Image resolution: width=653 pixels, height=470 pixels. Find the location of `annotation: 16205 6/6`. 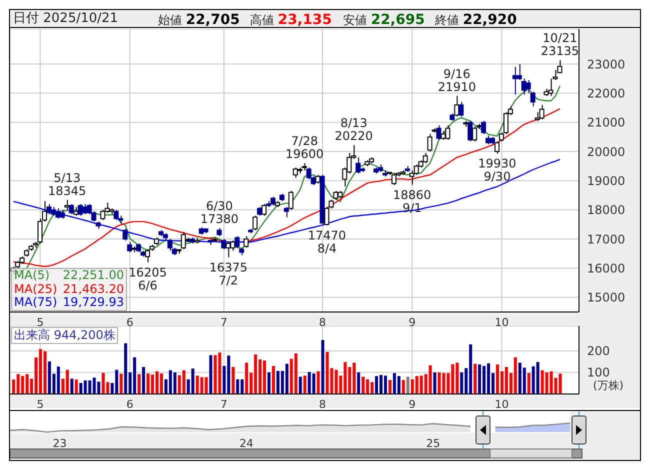

annotation: 16205 6/6 is located at coordinates (147, 278).